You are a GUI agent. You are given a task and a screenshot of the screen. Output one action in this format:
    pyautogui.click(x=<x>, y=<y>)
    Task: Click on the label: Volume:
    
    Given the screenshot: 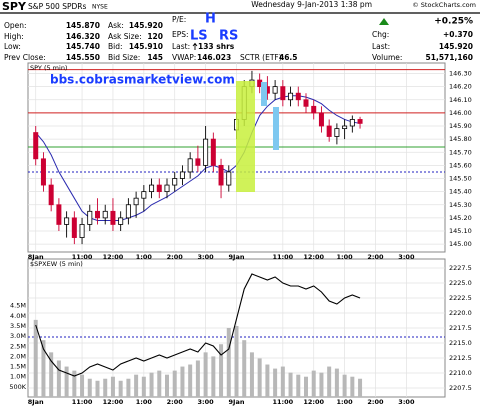 What is the action you would take?
    pyautogui.click(x=387, y=57)
    